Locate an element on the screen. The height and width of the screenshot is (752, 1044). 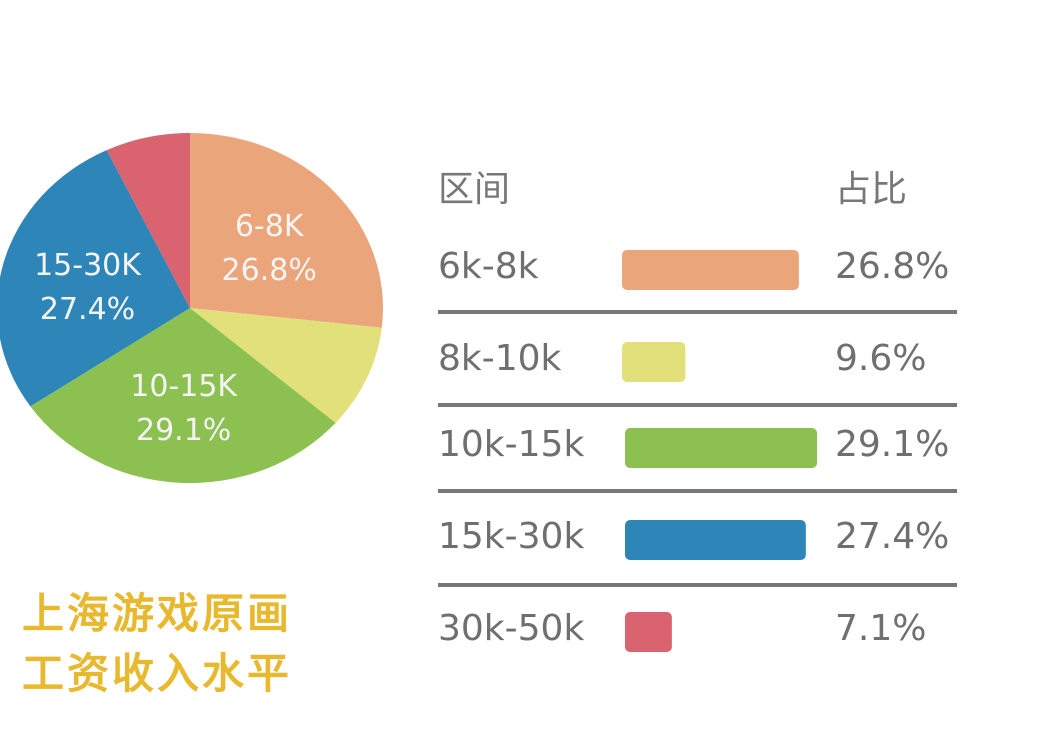
chart-title-line-2: 工资收入水平 is located at coordinates (157, 673).